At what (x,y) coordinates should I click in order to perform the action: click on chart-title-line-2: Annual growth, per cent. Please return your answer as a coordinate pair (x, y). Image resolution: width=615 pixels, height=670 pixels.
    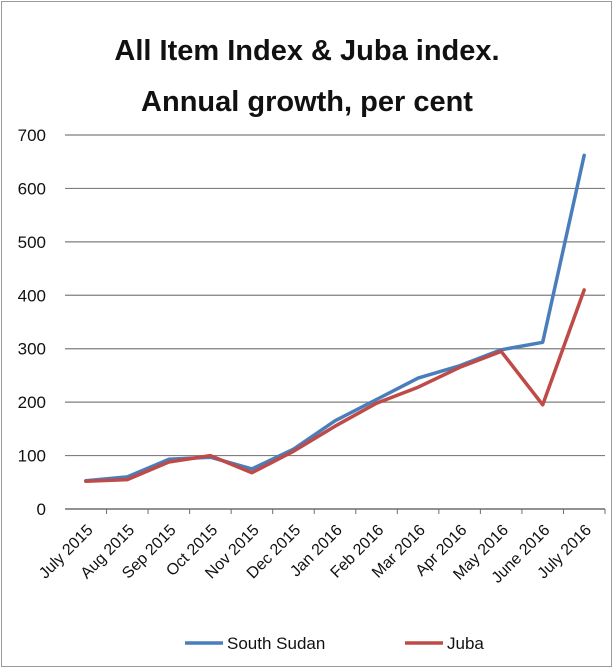
    Looking at the image, I should click on (307, 102).